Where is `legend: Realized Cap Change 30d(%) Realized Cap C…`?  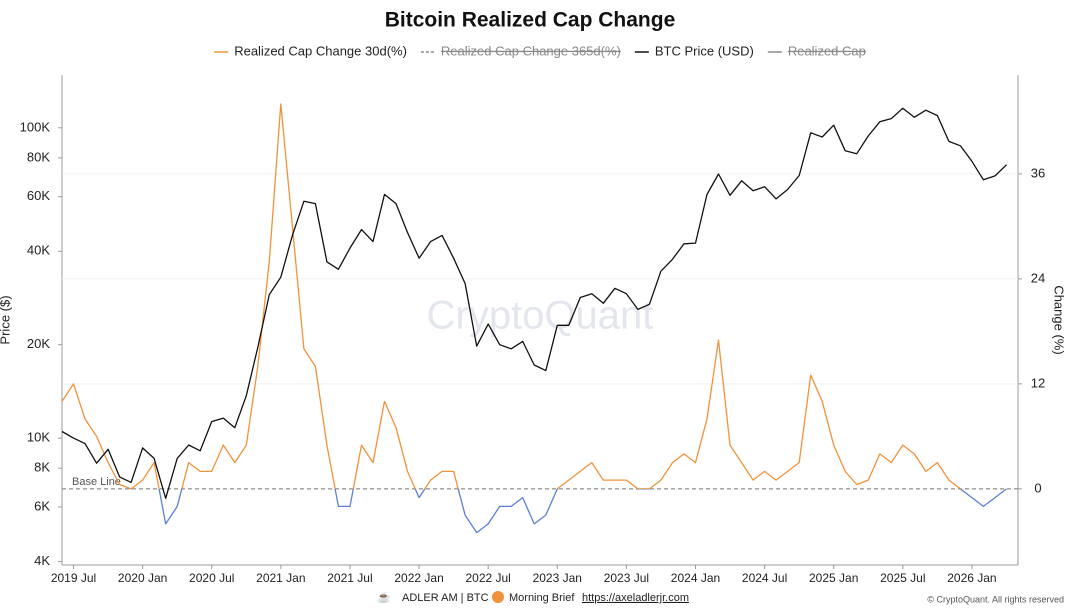 legend: Realized Cap Change 30d(%) Realized Cap C… is located at coordinates (540, 50).